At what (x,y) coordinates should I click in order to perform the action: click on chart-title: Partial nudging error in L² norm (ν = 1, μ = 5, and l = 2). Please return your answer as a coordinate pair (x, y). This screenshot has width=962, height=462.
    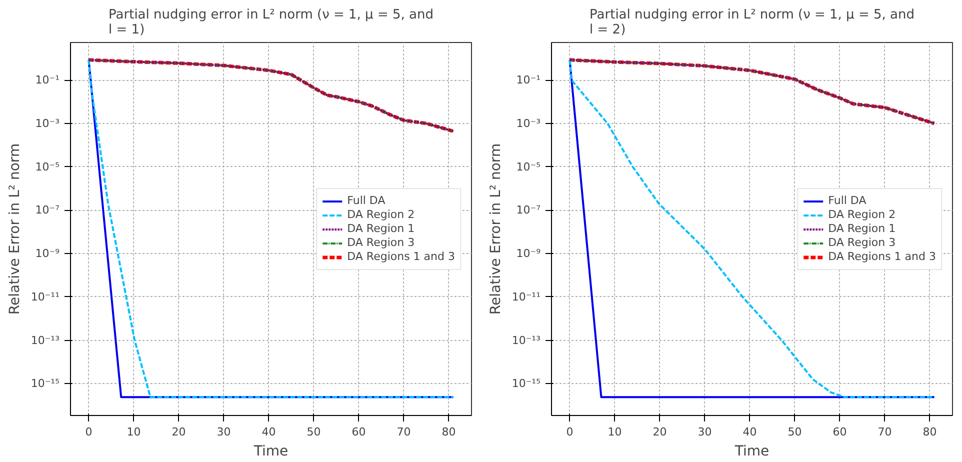
    Looking at the image, I should click on (752, 23).